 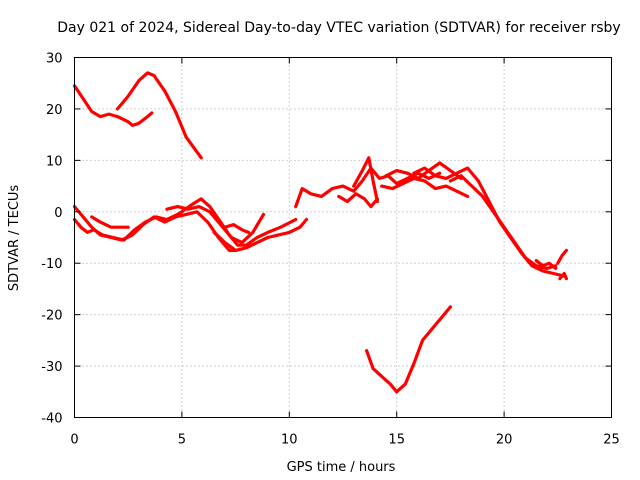 What do you see at coordinates (423, 170) in the screenshot?
I see `series-track-n` at bounding box center [423, 170].